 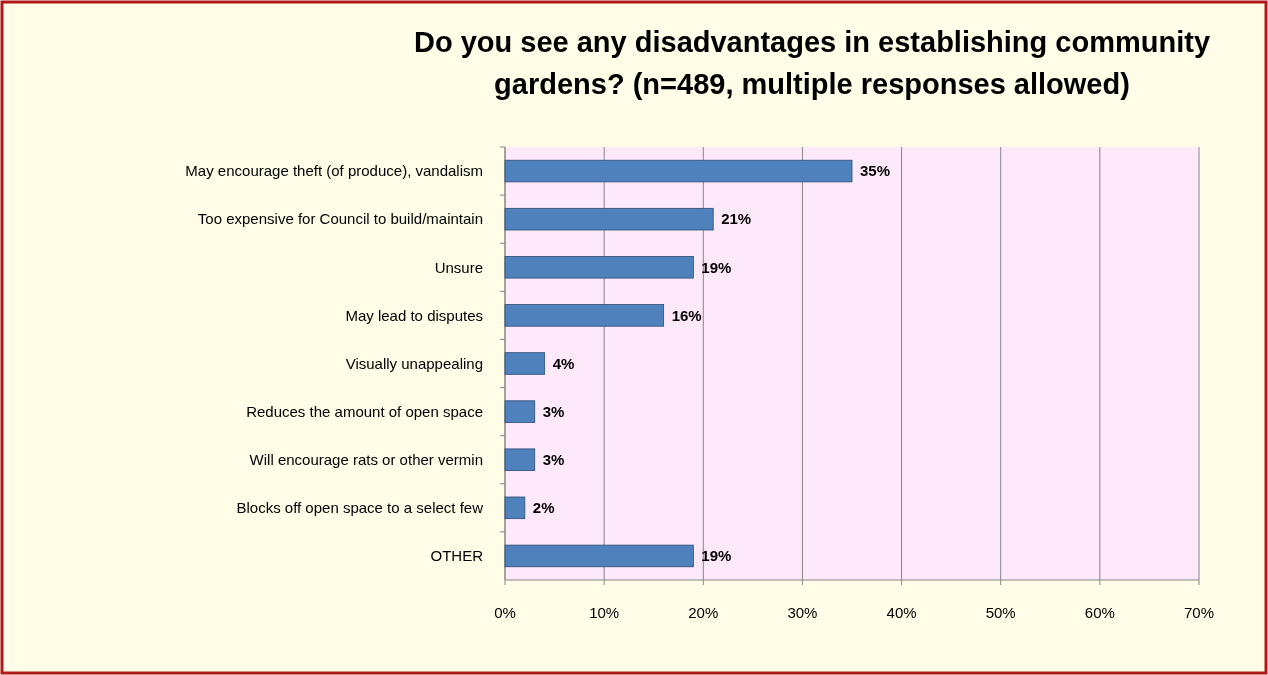 What do you see at coordinates (875, 171) in the screenshot?
I see `data-label: 35%` at bounding box center [875, 171].